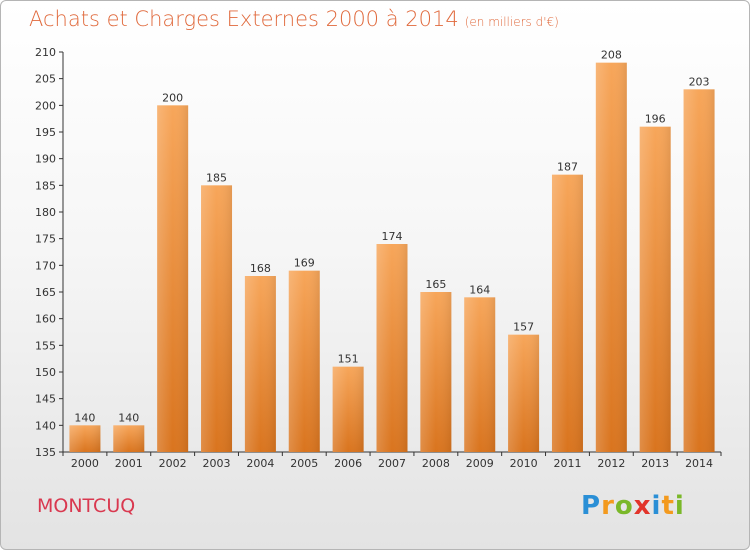  I want to click on bar-value-label: 196, so click(655, 119).